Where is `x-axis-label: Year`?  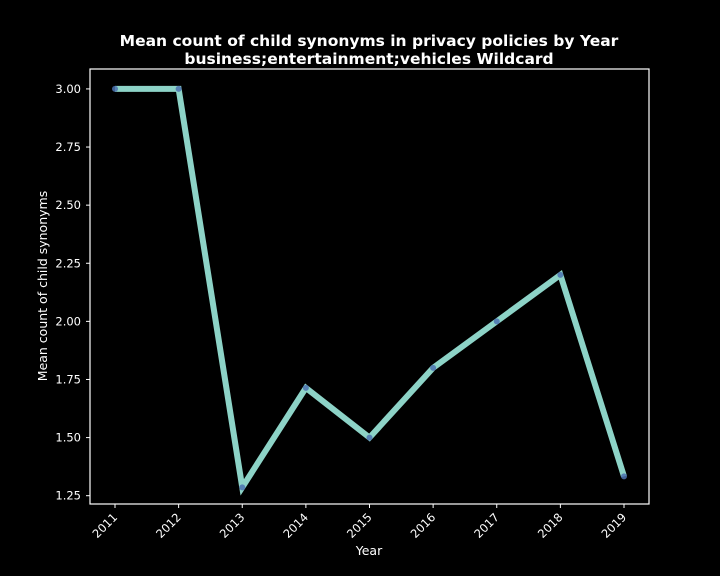 x-axis-label: Year is located at coordinates (369, 550).